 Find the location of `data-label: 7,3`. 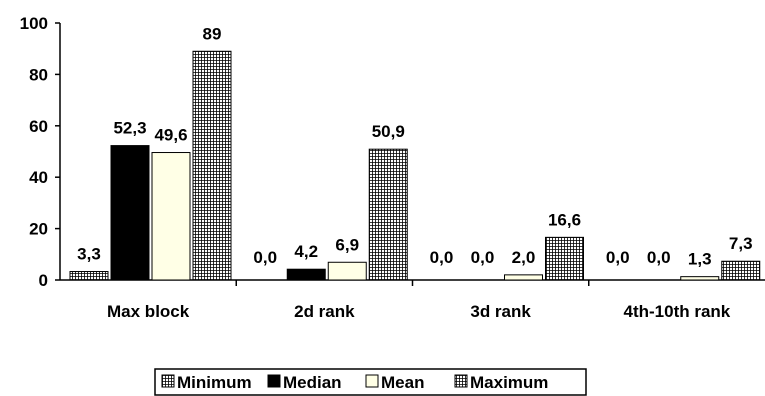

data-label: 7,3 is located at coordinates (741, 243).